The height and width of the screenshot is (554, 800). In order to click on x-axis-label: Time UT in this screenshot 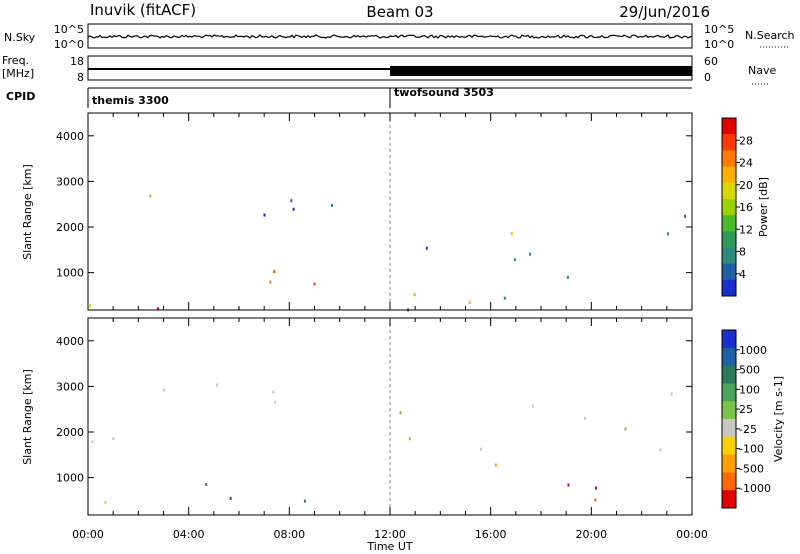, I will do `click(389, 546)`.